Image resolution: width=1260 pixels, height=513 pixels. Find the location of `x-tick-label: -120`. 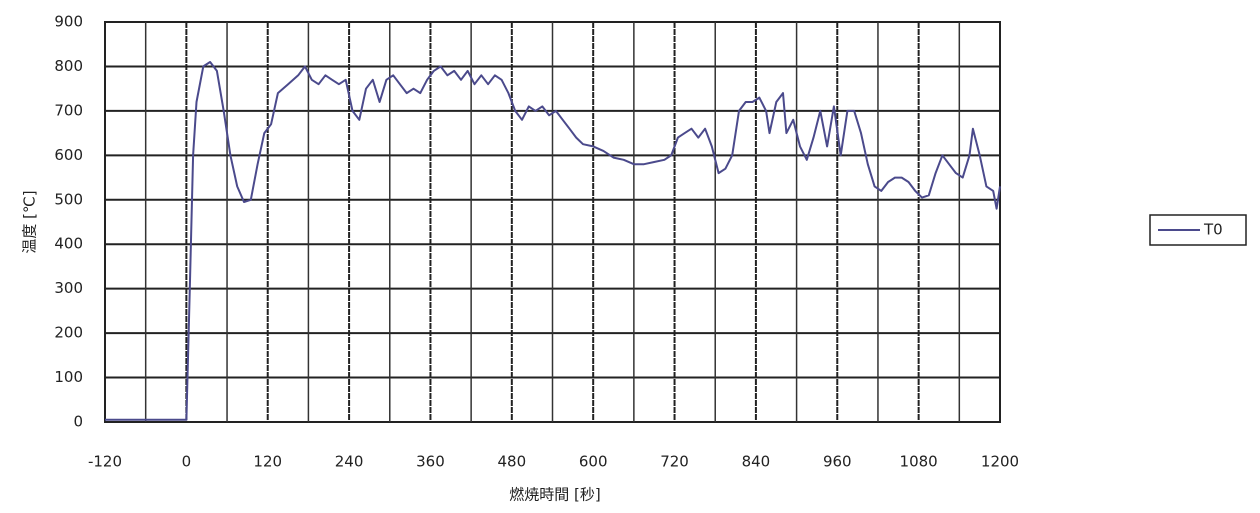

x-tick-label: -120 is located at coordinates (105, 462).